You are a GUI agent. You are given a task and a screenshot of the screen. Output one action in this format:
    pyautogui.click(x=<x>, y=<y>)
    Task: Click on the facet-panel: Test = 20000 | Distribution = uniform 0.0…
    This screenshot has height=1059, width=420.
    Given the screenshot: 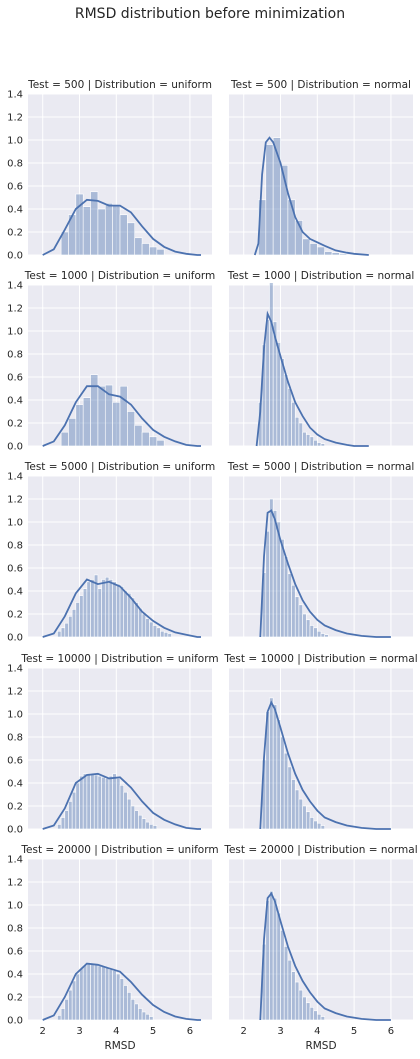 What is the action you would take?
    pyautogui.click(x=113, y=948)
    